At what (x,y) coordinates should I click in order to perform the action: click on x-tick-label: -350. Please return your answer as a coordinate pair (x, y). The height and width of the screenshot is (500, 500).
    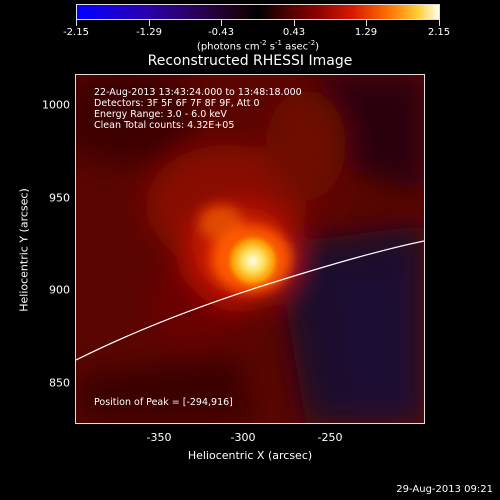
    Looking at the image, I should click on (159, 437).